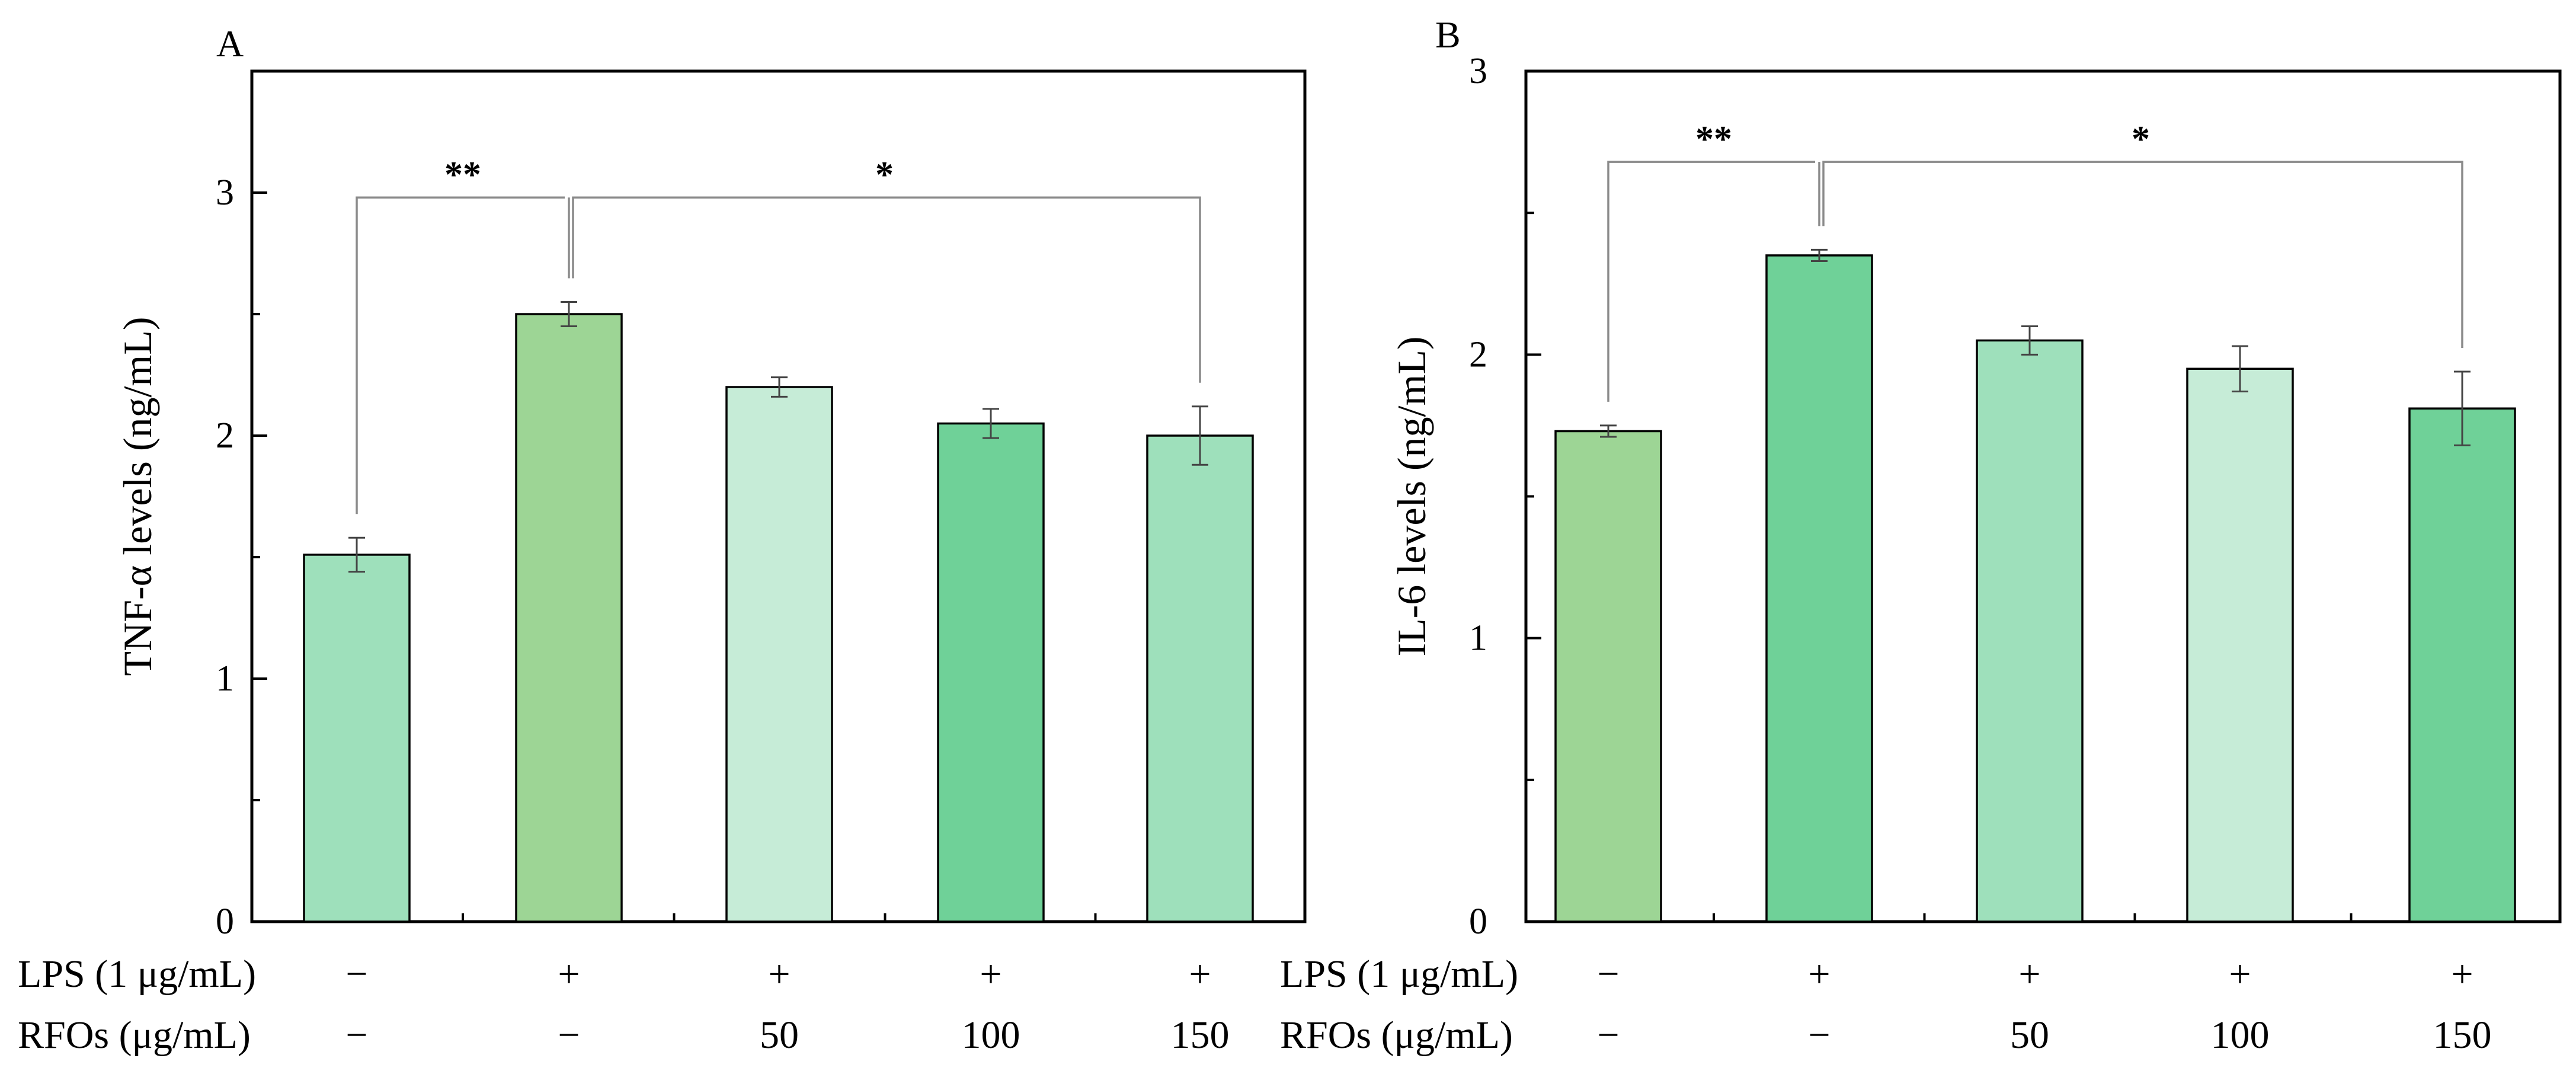 This screenshot has height=1087, width=2576. What do you see at coordinates (137, 496) in the screenshot?
I see `y-axis-label: TNF-α levels (ng/mL)` at bounding box center [137, 496].